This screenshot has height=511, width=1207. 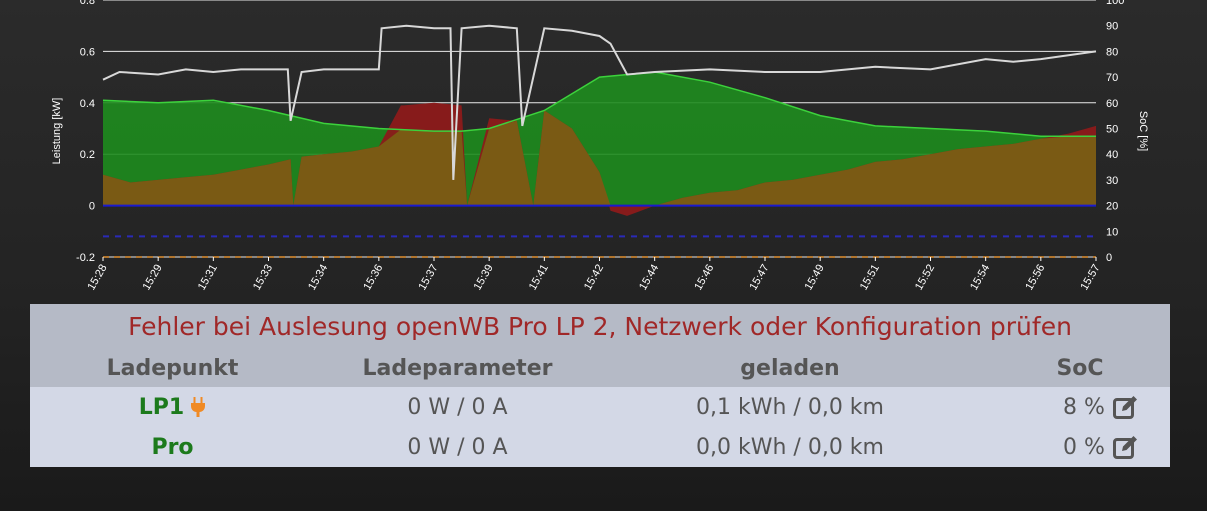 I want to click on chargepoint-name: LP1, so click(x=161, y=407).